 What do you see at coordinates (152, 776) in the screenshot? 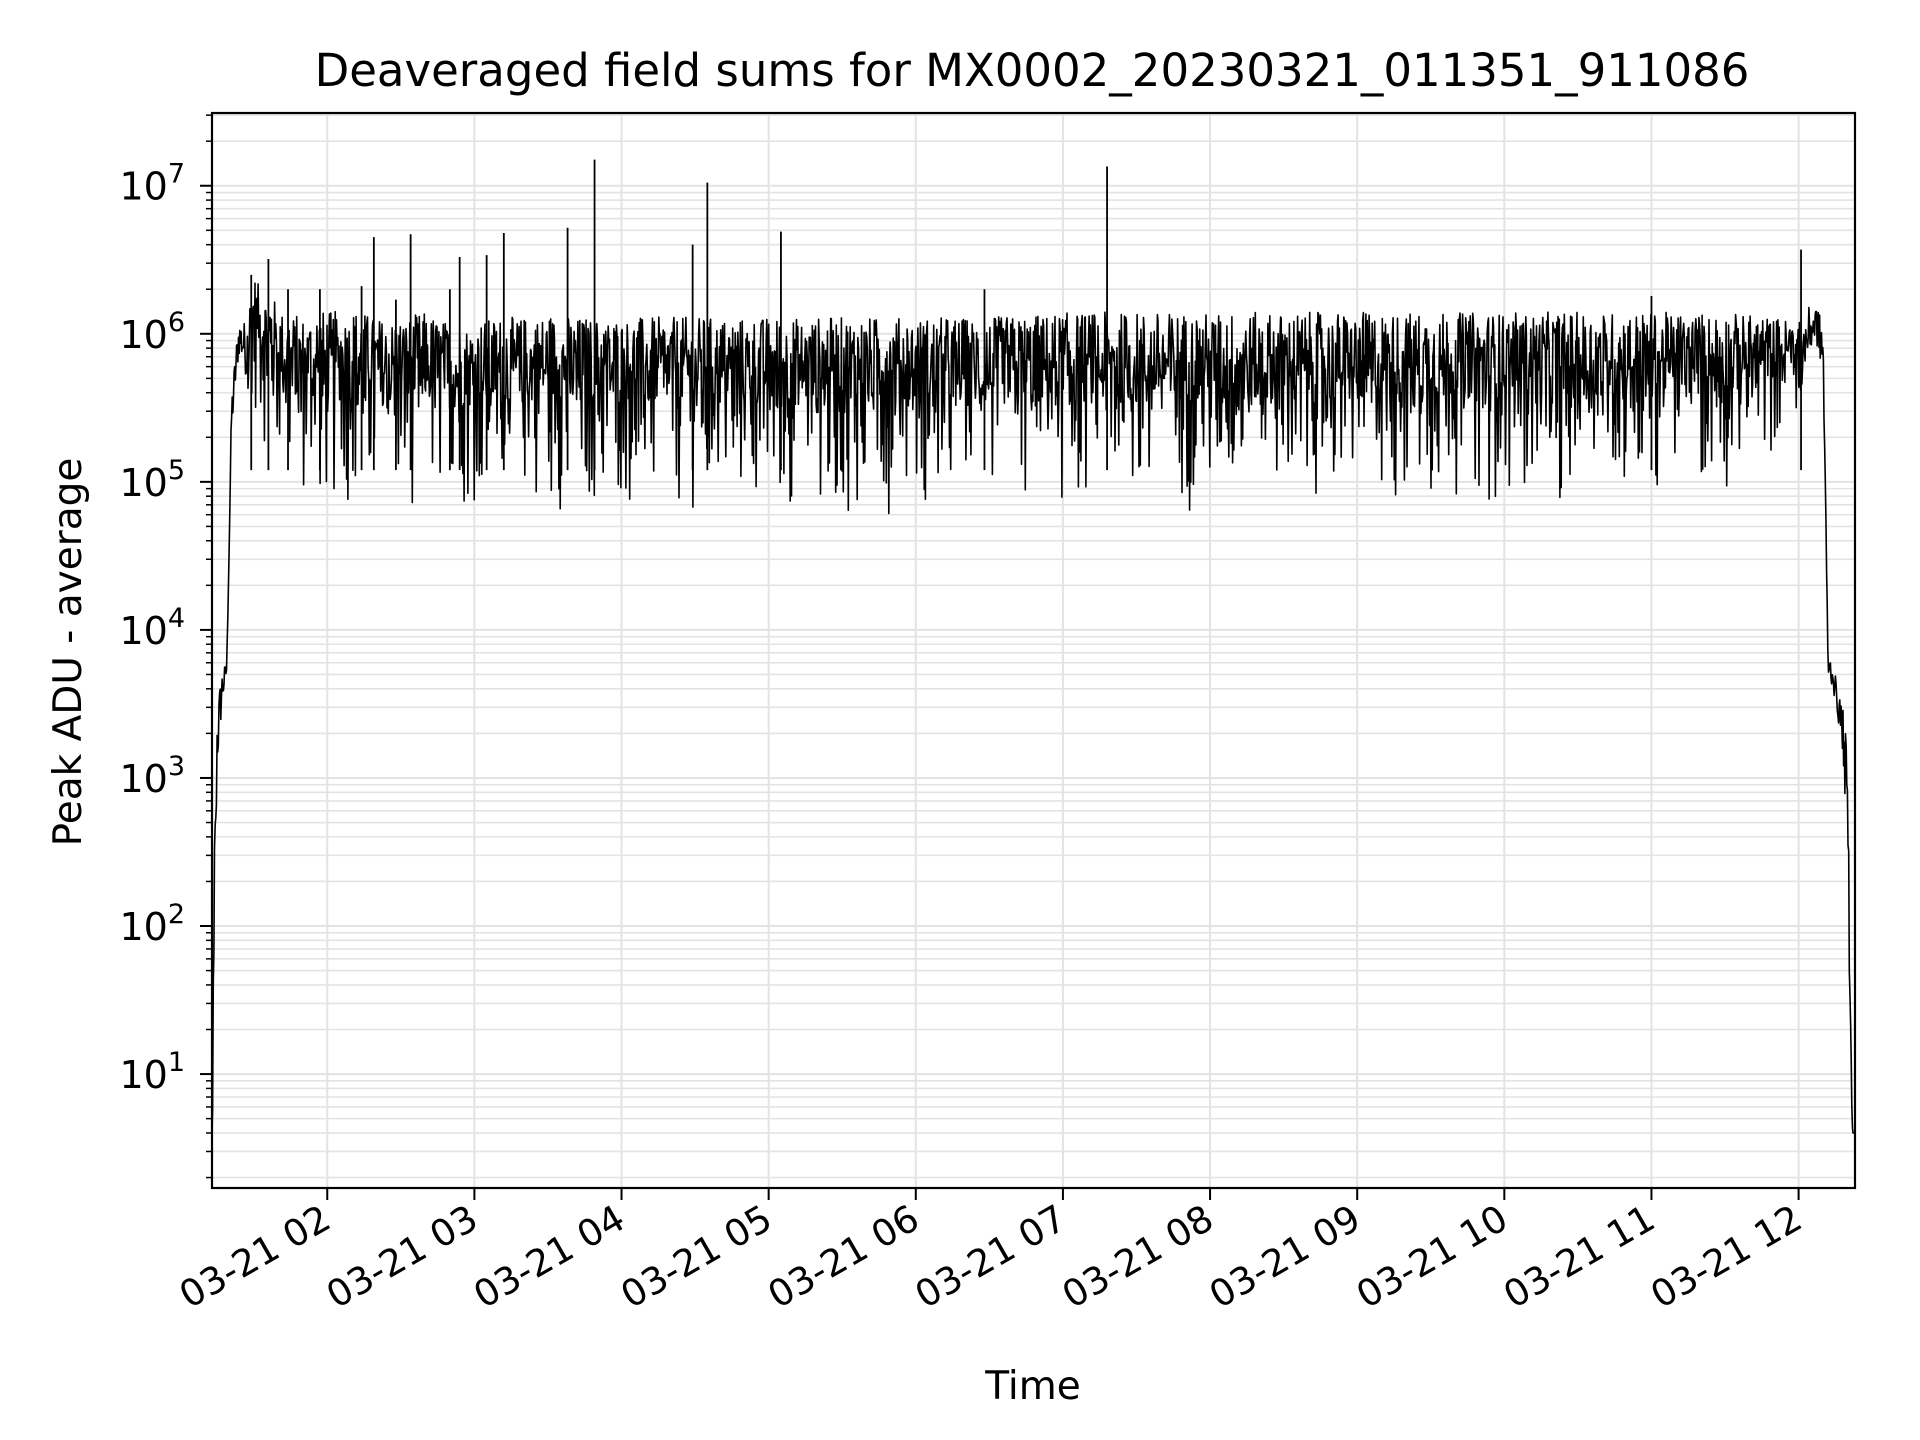
I see `y-tick-label: 103` at bounding box center [152, 776].